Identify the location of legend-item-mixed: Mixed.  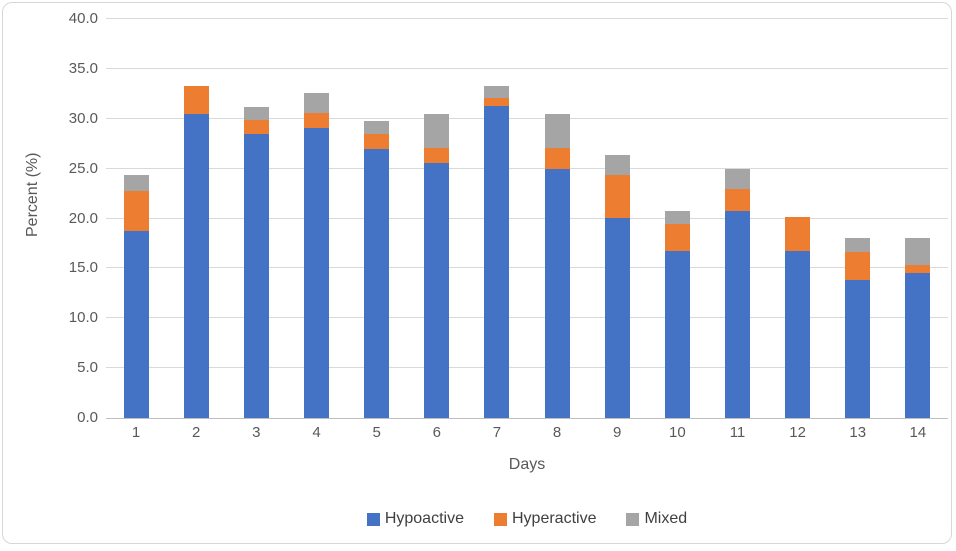
(656, 519).